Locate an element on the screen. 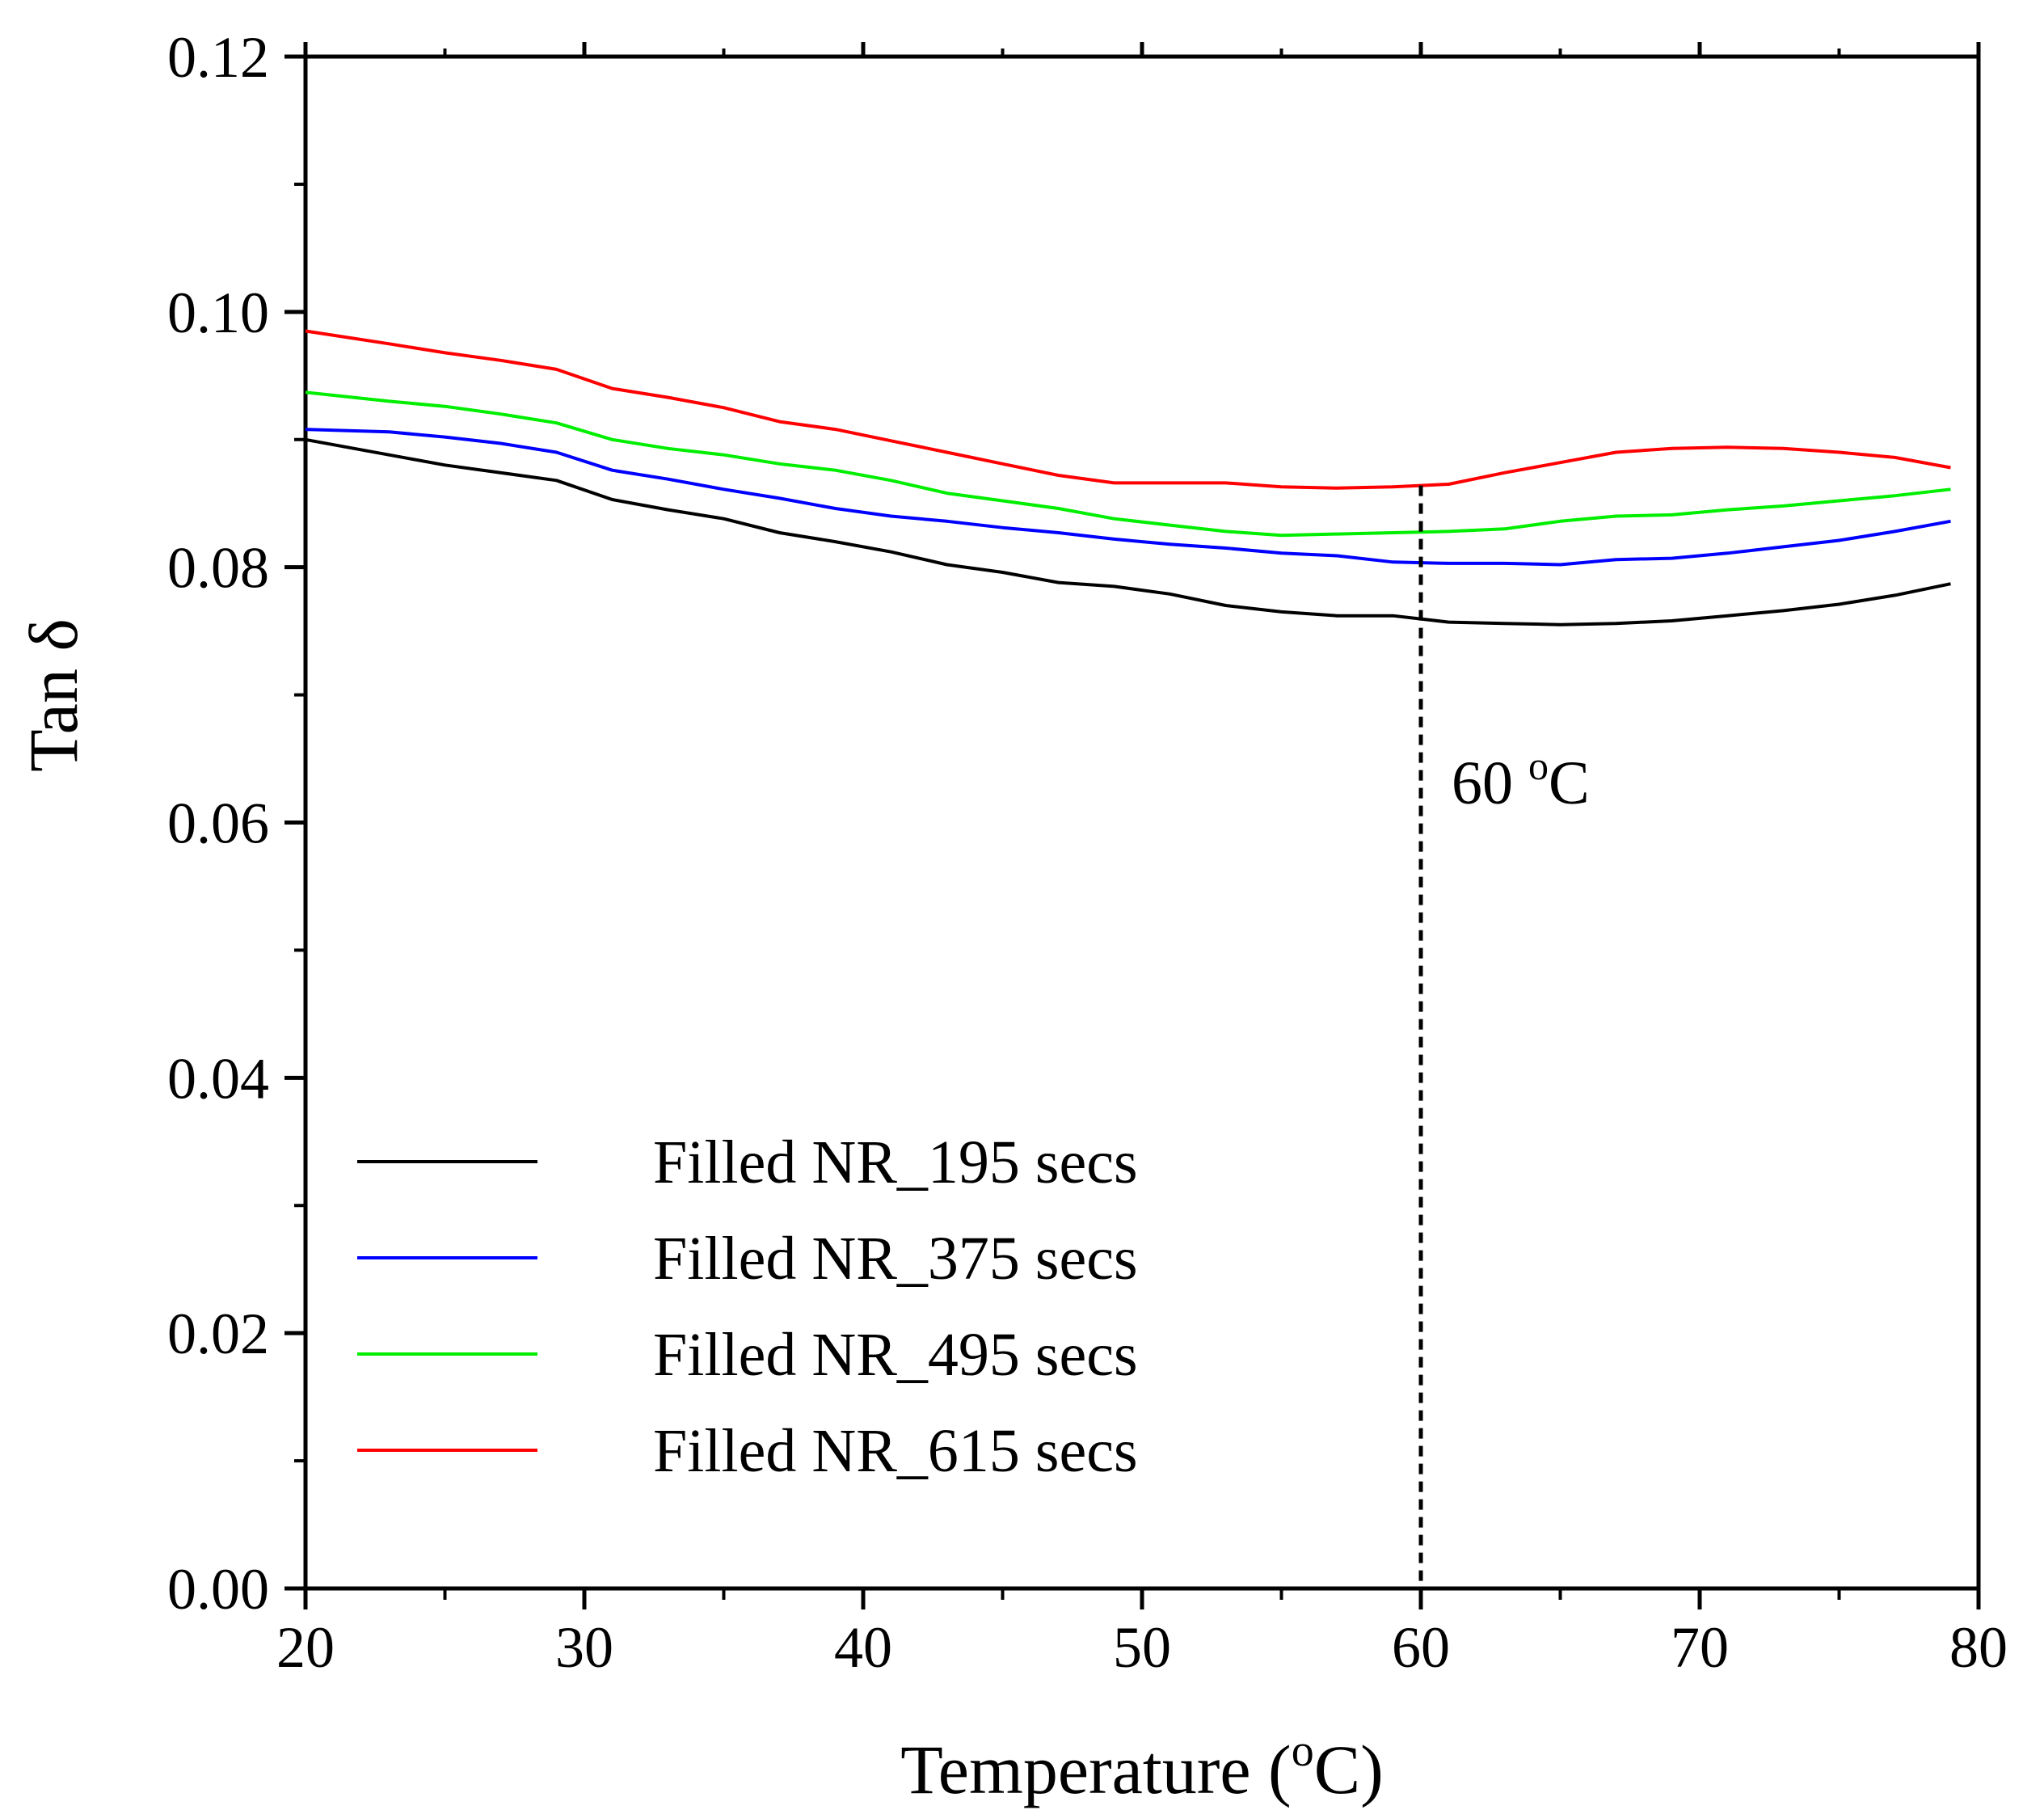 This screenshot has height=1814, width=2044. annotation-label-degree: o is located at coordinates (1538, 766).